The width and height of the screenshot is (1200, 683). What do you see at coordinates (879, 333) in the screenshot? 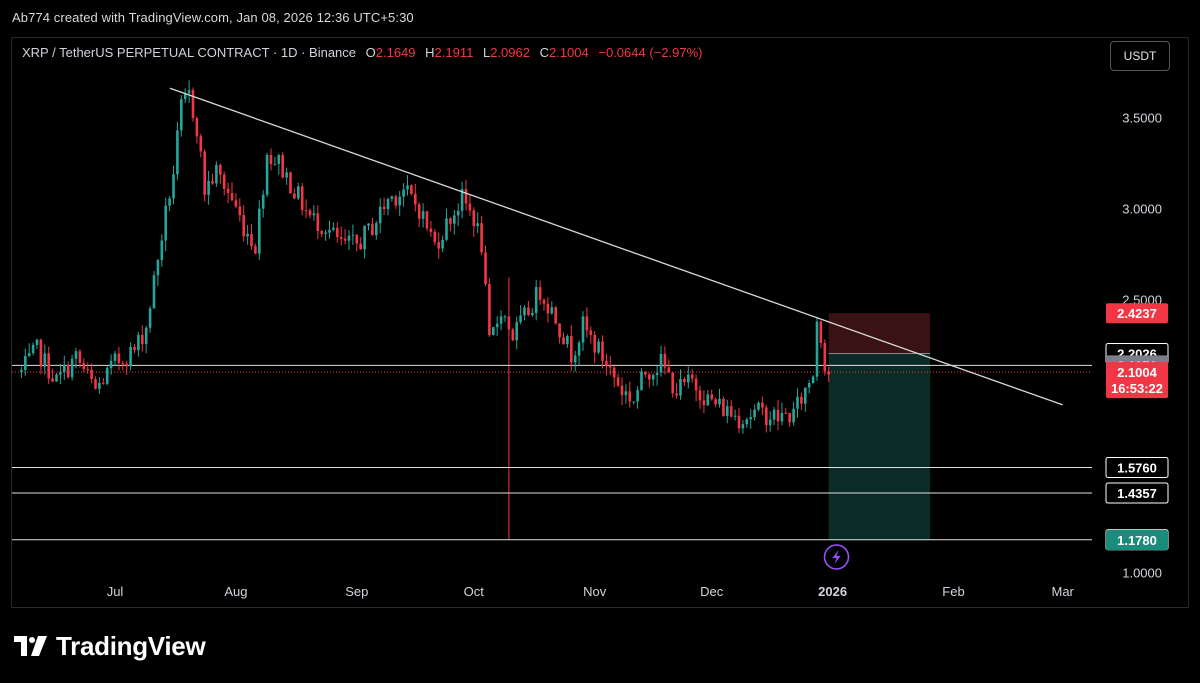
I see `stop-loss-zone` at bounding box center [879, 333].